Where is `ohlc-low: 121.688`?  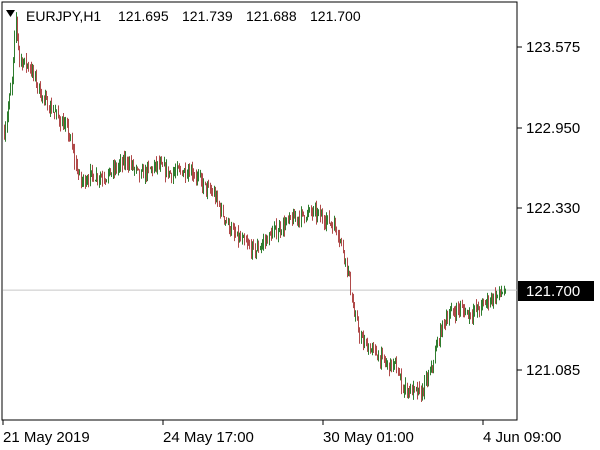
ohlc-low: 121.688 is located at coordinates (271, 16).